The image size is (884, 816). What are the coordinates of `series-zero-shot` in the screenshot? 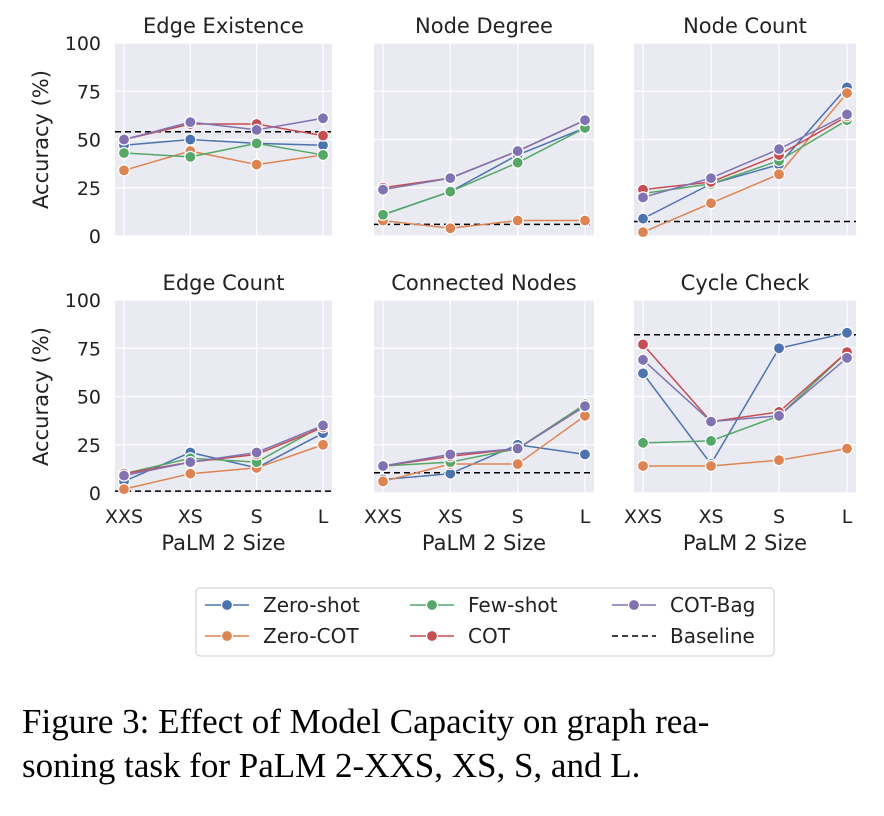 It's located at (223, 142).